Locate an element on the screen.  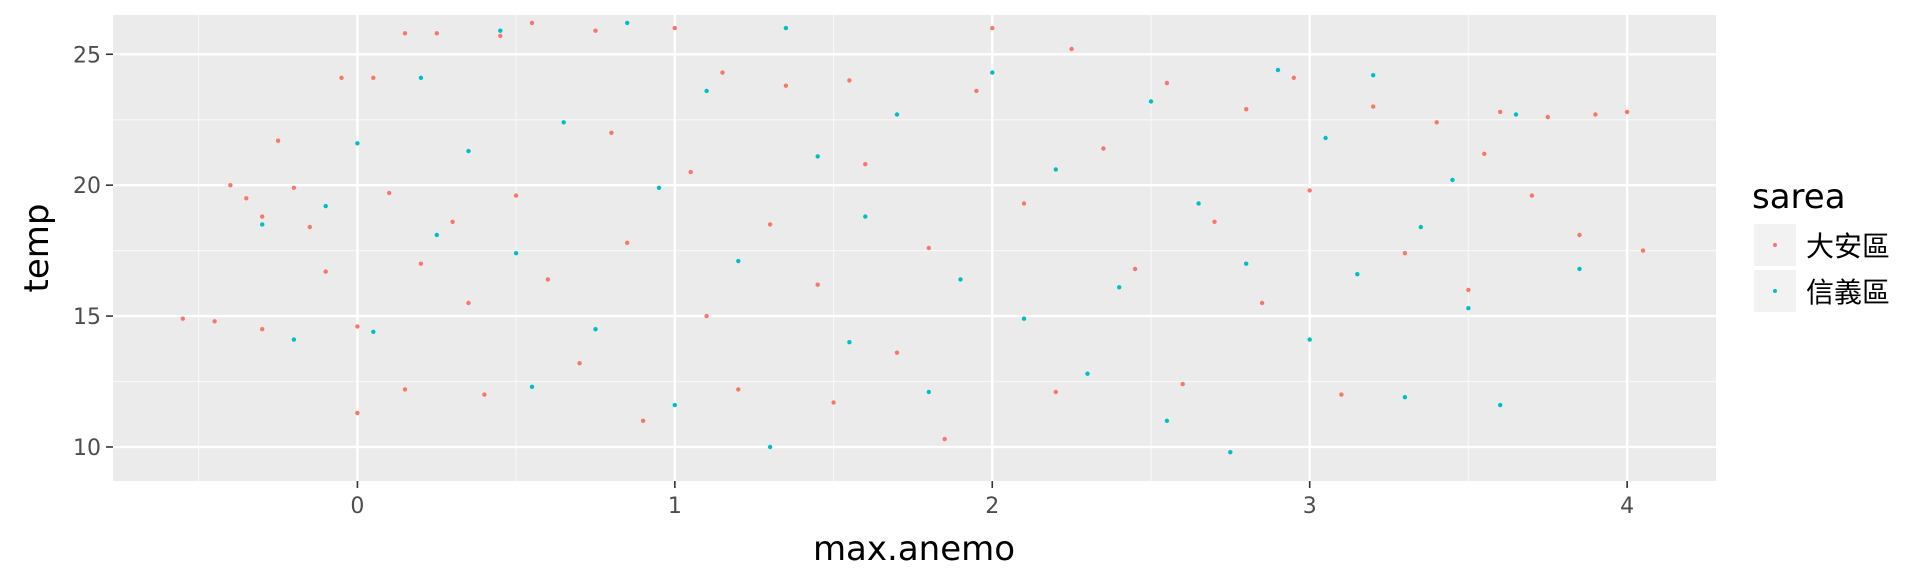
x-tick-label: 2 is located at coordinates (992, 506).